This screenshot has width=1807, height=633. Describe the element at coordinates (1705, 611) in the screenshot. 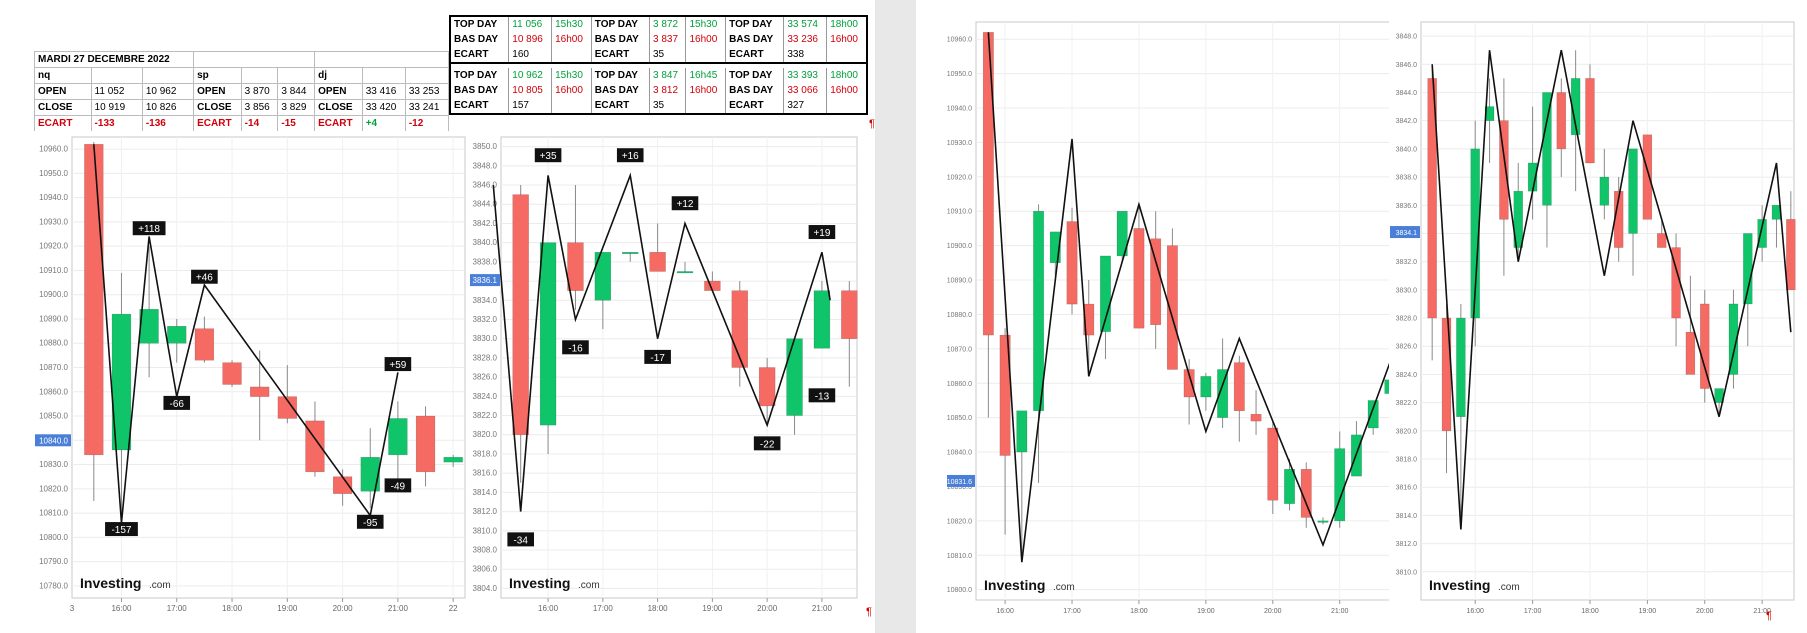

I see `x-tick-label: 20:00` at that location.